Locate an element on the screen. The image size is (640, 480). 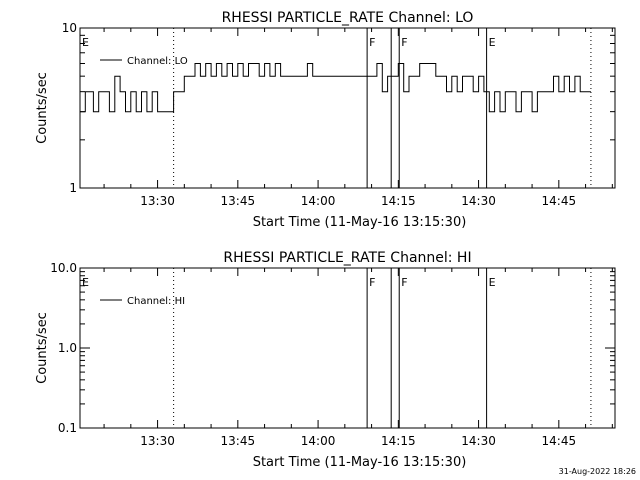
bottom-legend-entry: Channel: HI is located at coordinates (156, 301).